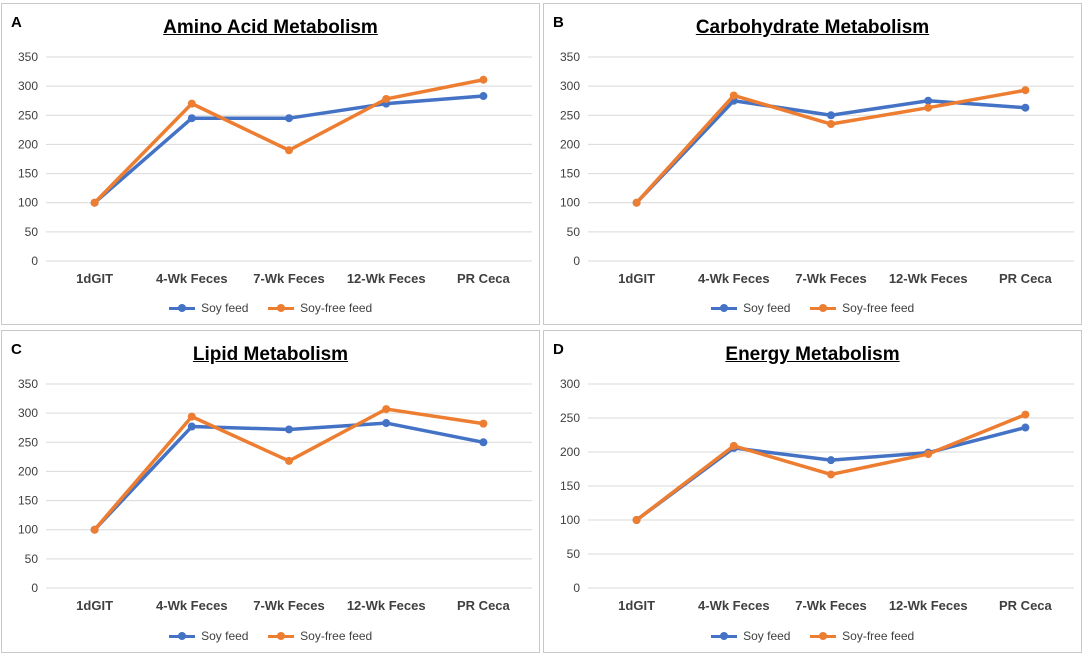 This screenshot has width=1084, height=655. I want to click on panel-label: A, so click(16, 22).